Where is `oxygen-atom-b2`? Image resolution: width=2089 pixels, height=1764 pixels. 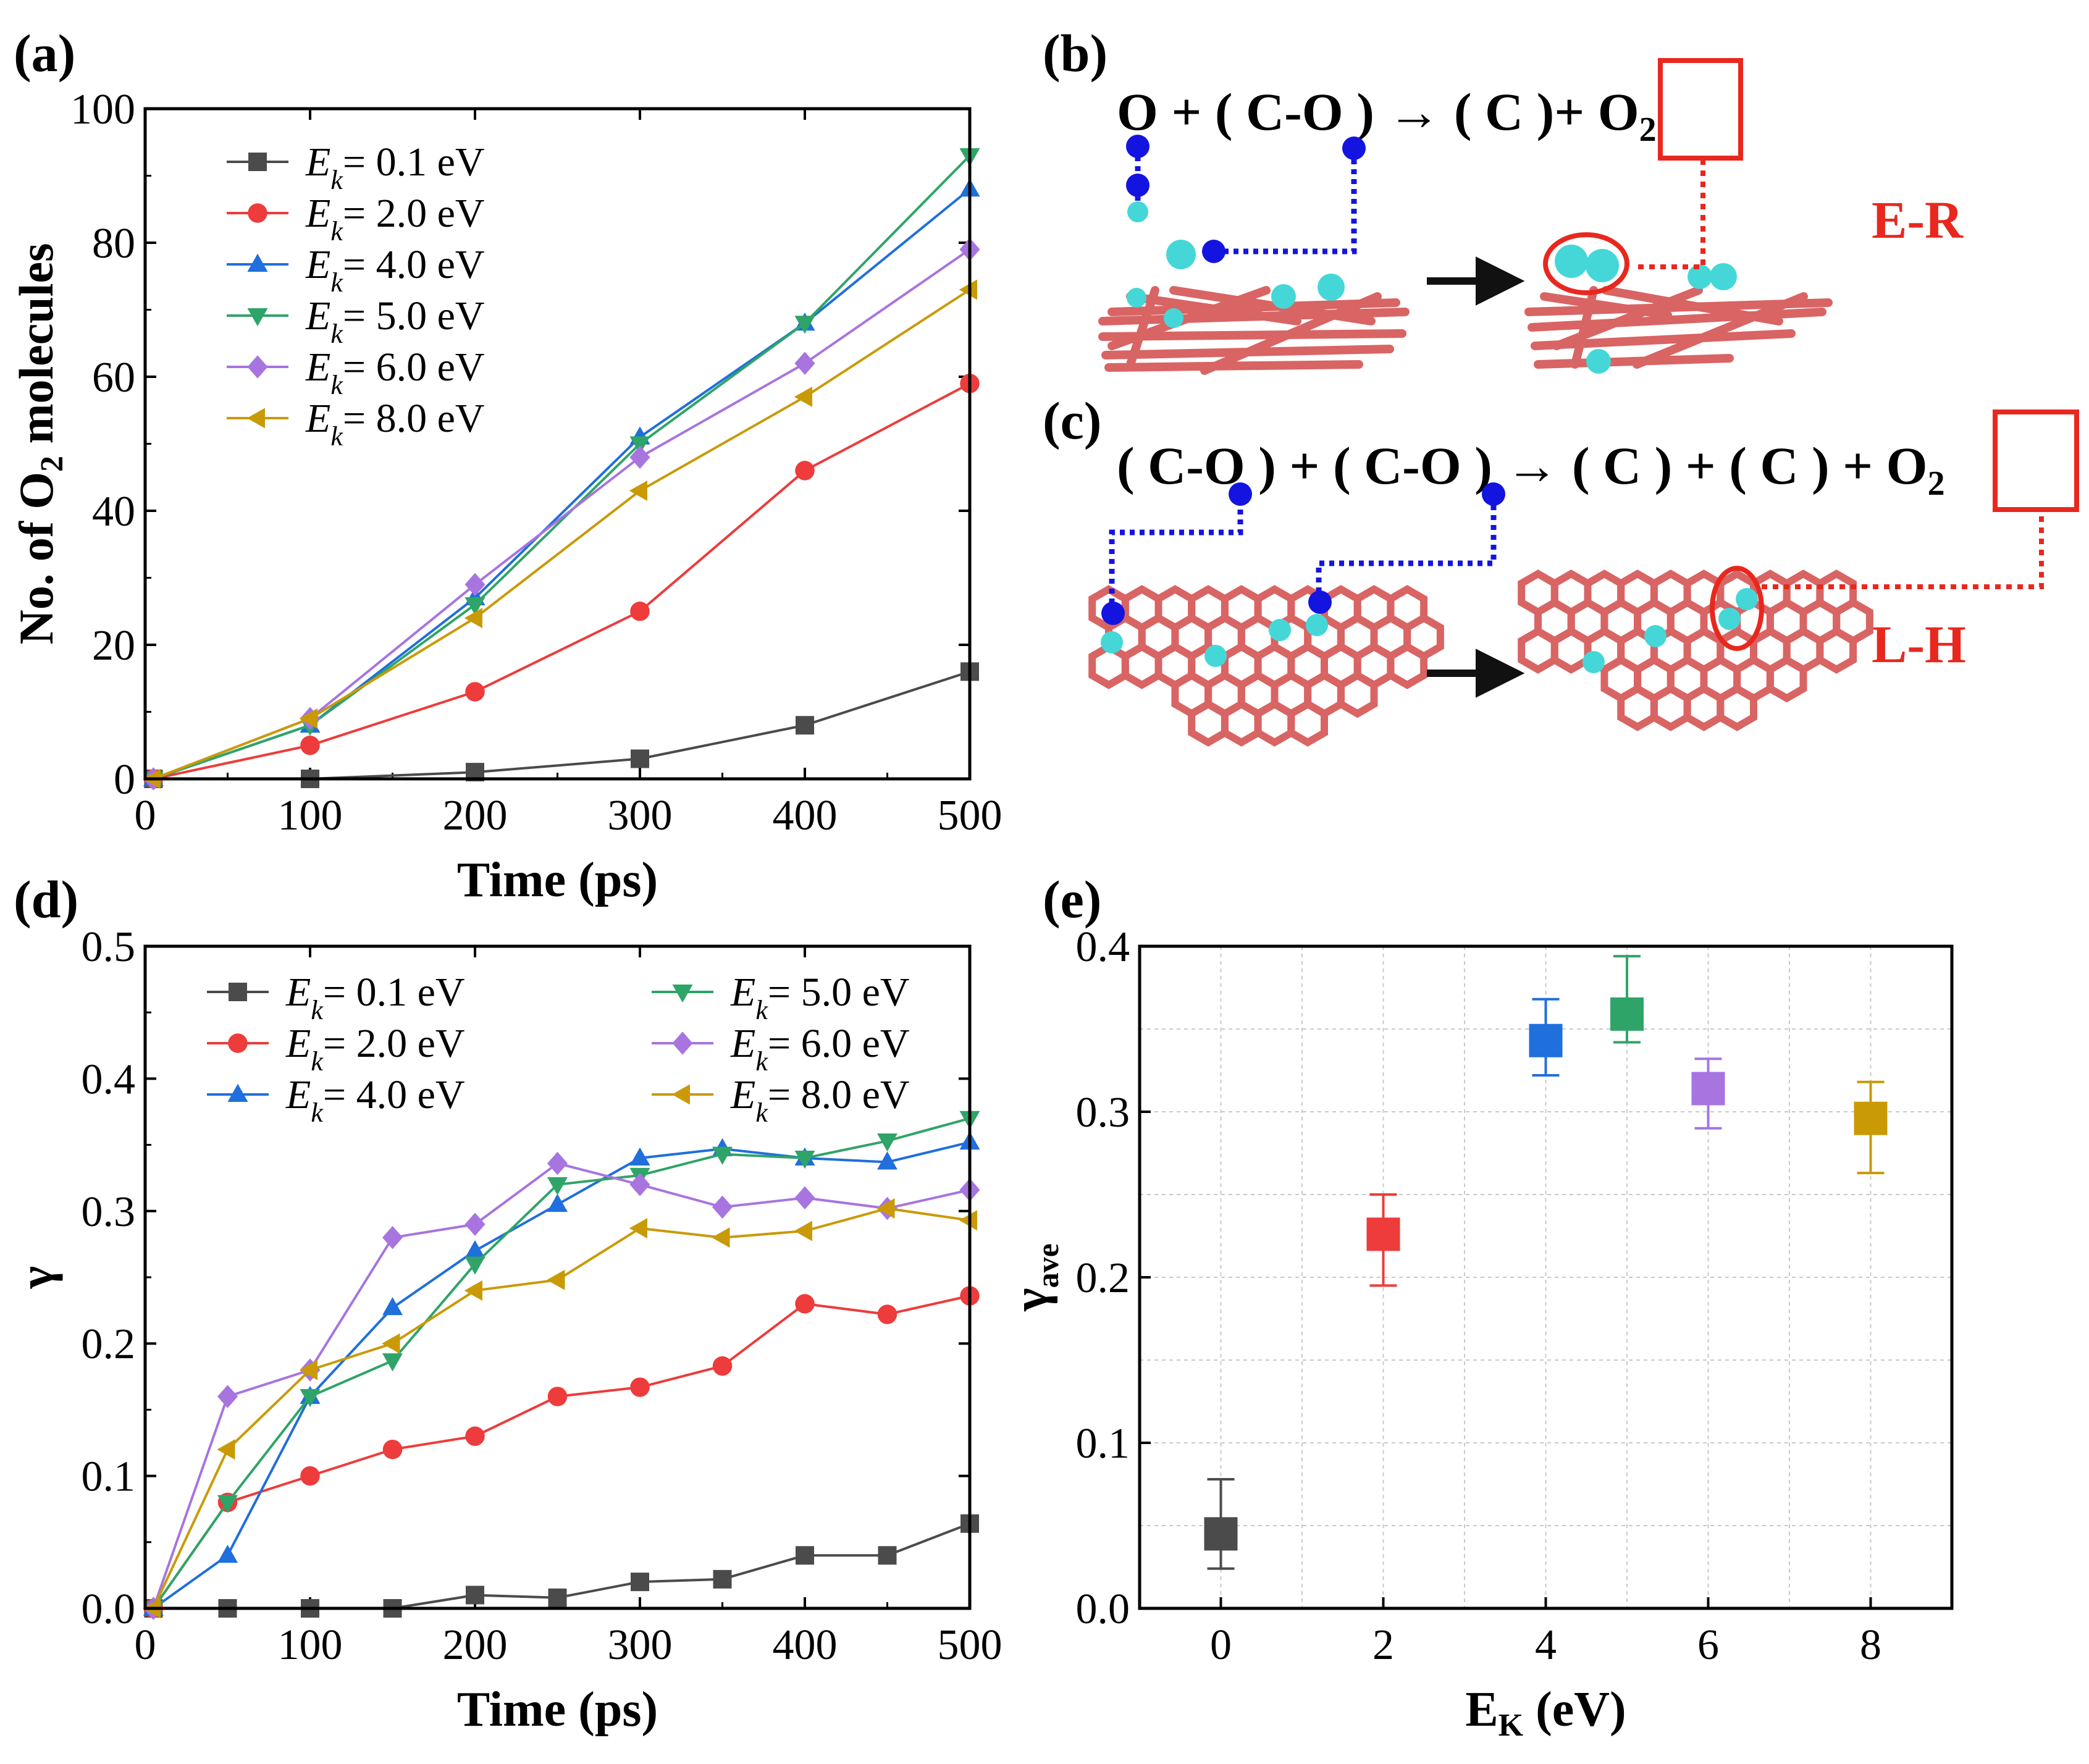 oxygen-atom-b2 is located at coordinates (1181, 254).